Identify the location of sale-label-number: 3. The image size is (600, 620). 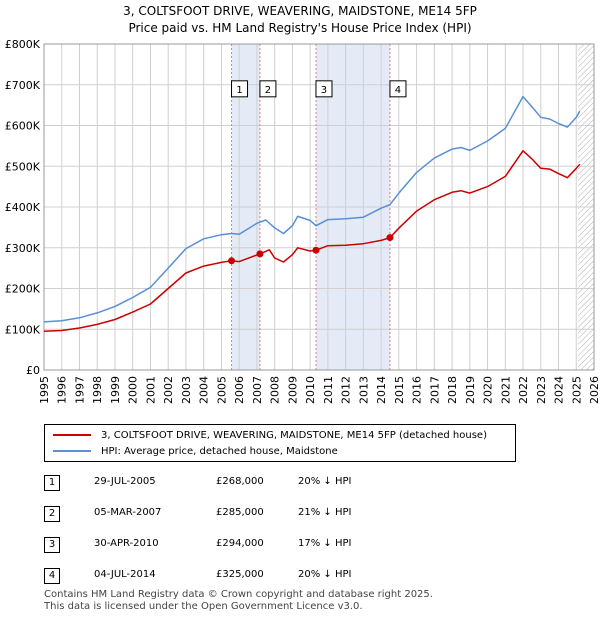
(324, 90).